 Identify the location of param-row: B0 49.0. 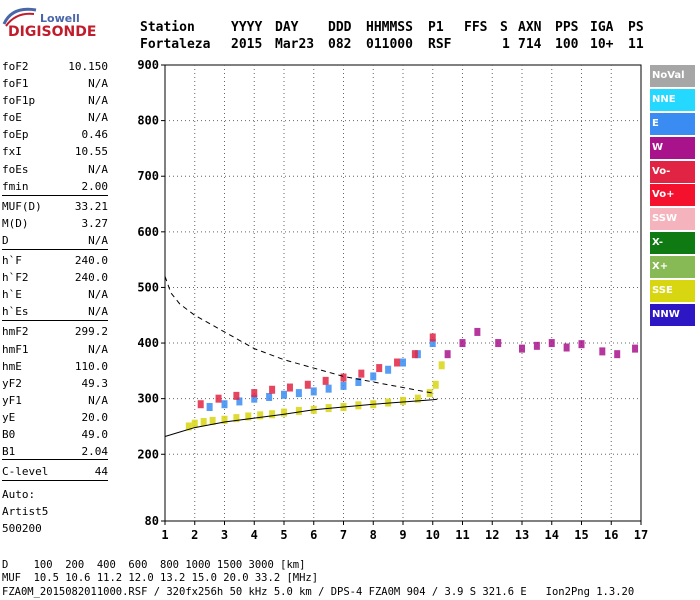
(55, 434).